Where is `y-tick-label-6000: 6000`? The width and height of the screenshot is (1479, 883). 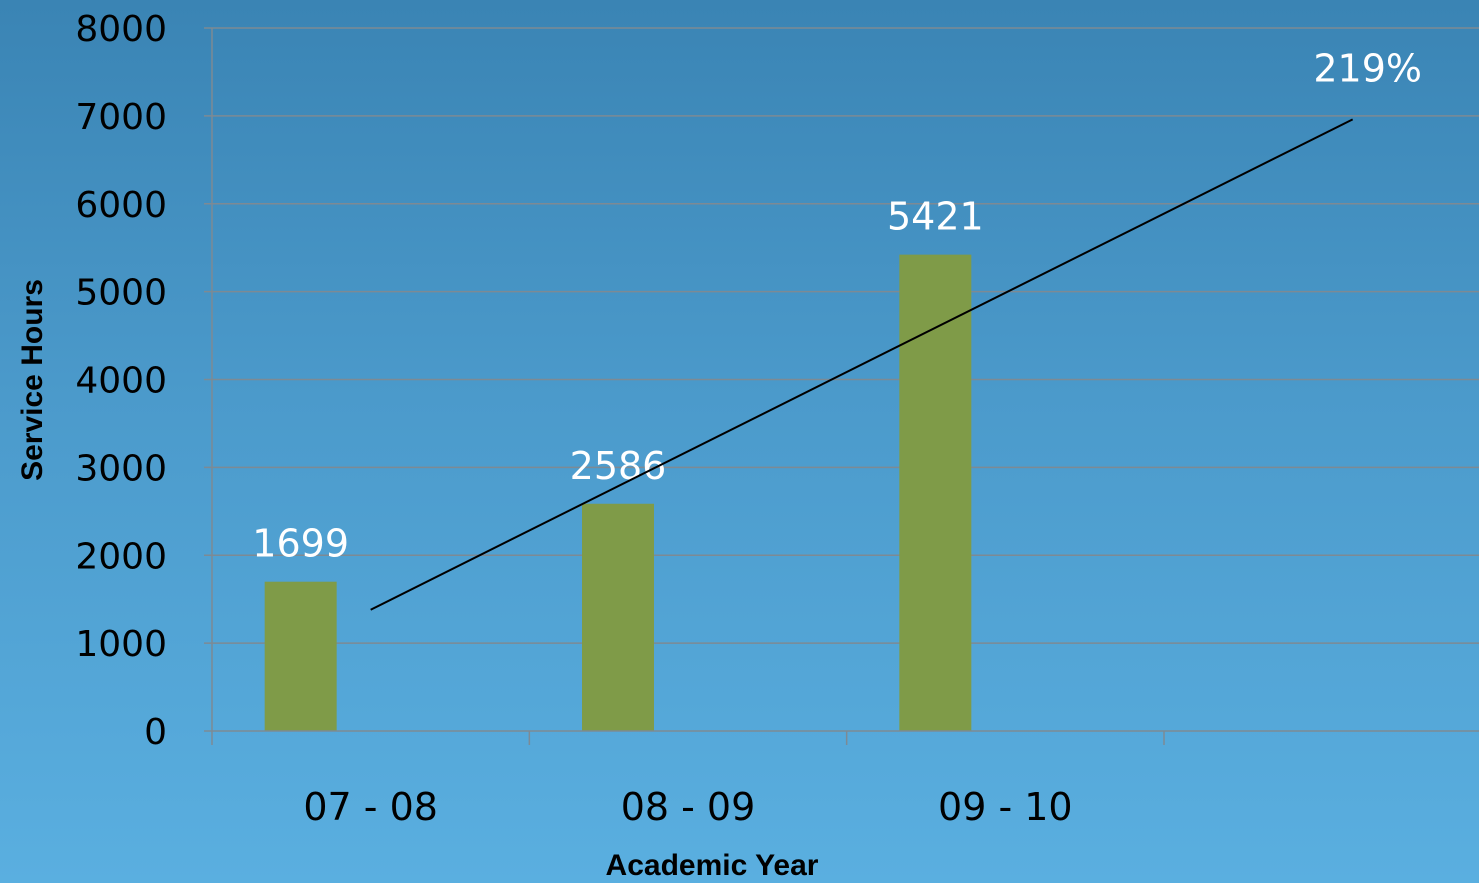 y-tick-label-6000: 6000 is located at coordinates (121, 205).